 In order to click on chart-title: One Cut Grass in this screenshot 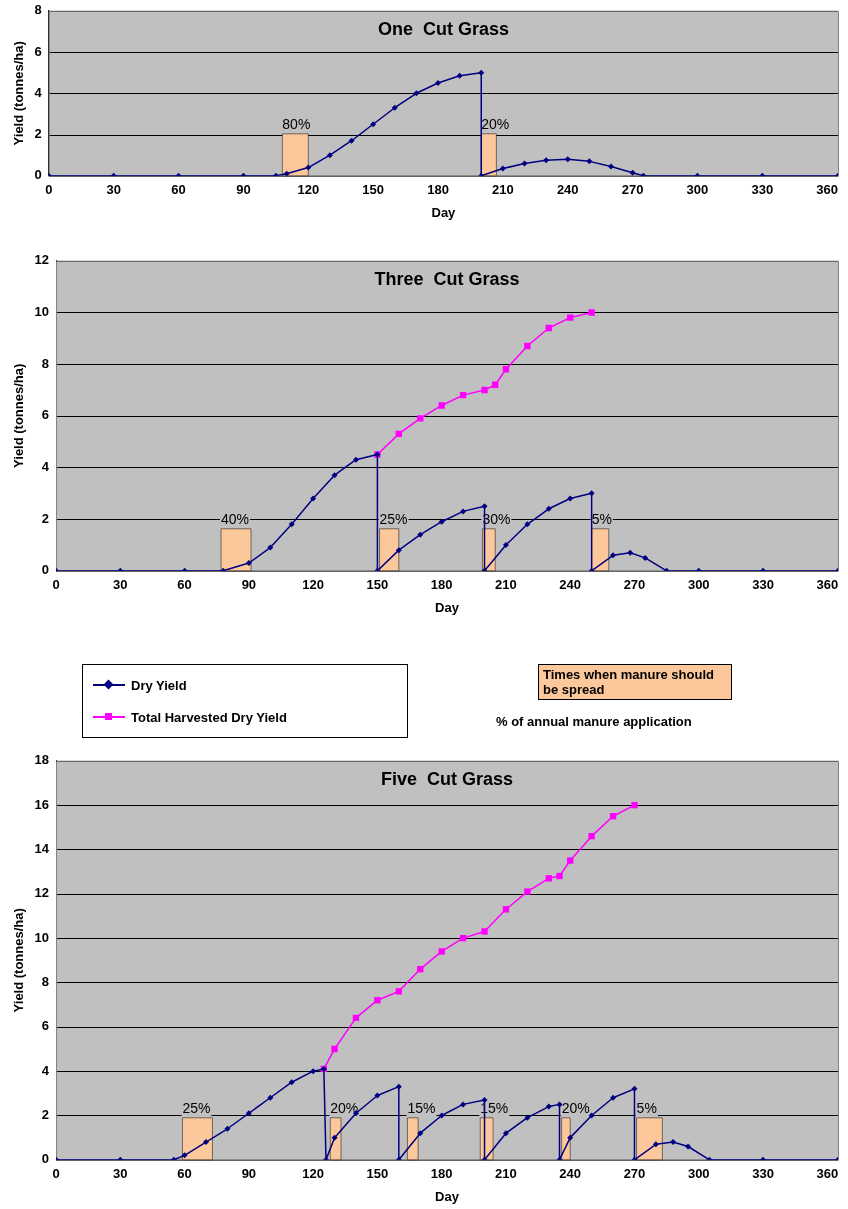, I will do `click(443, 28)`.